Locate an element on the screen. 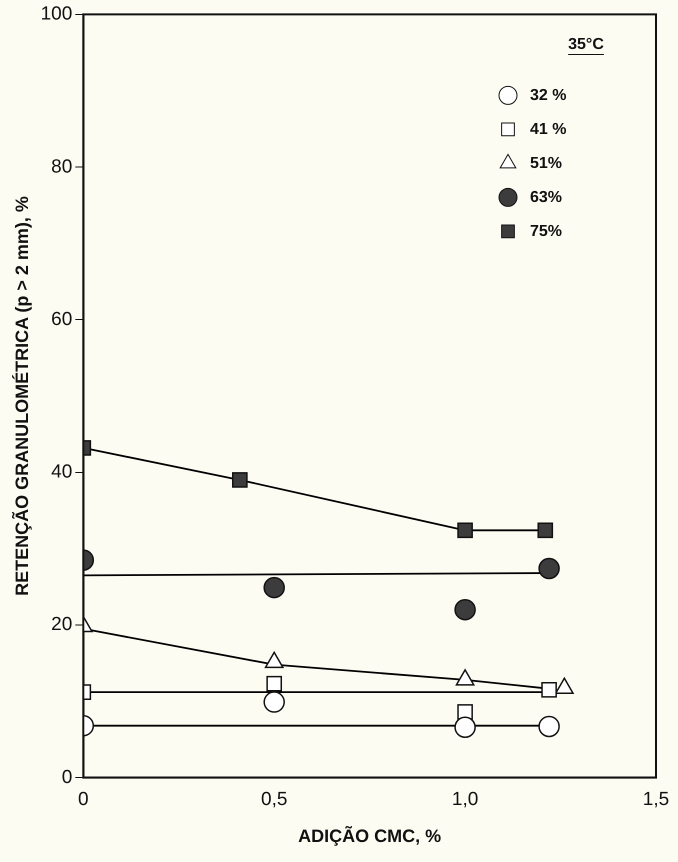 The height and width of the screenshot is (862, 678). x-tick-label: 1,5 is located at coordinates (656, 799).